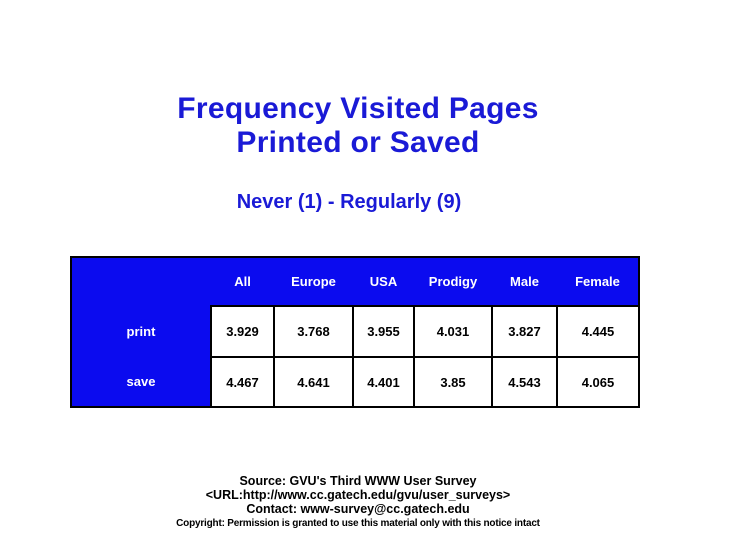 The image size is (729, 553). Describe the element at coordinates (242, 382) in the screenshot. I see `data-cell-save-all: 4.467` at that location.